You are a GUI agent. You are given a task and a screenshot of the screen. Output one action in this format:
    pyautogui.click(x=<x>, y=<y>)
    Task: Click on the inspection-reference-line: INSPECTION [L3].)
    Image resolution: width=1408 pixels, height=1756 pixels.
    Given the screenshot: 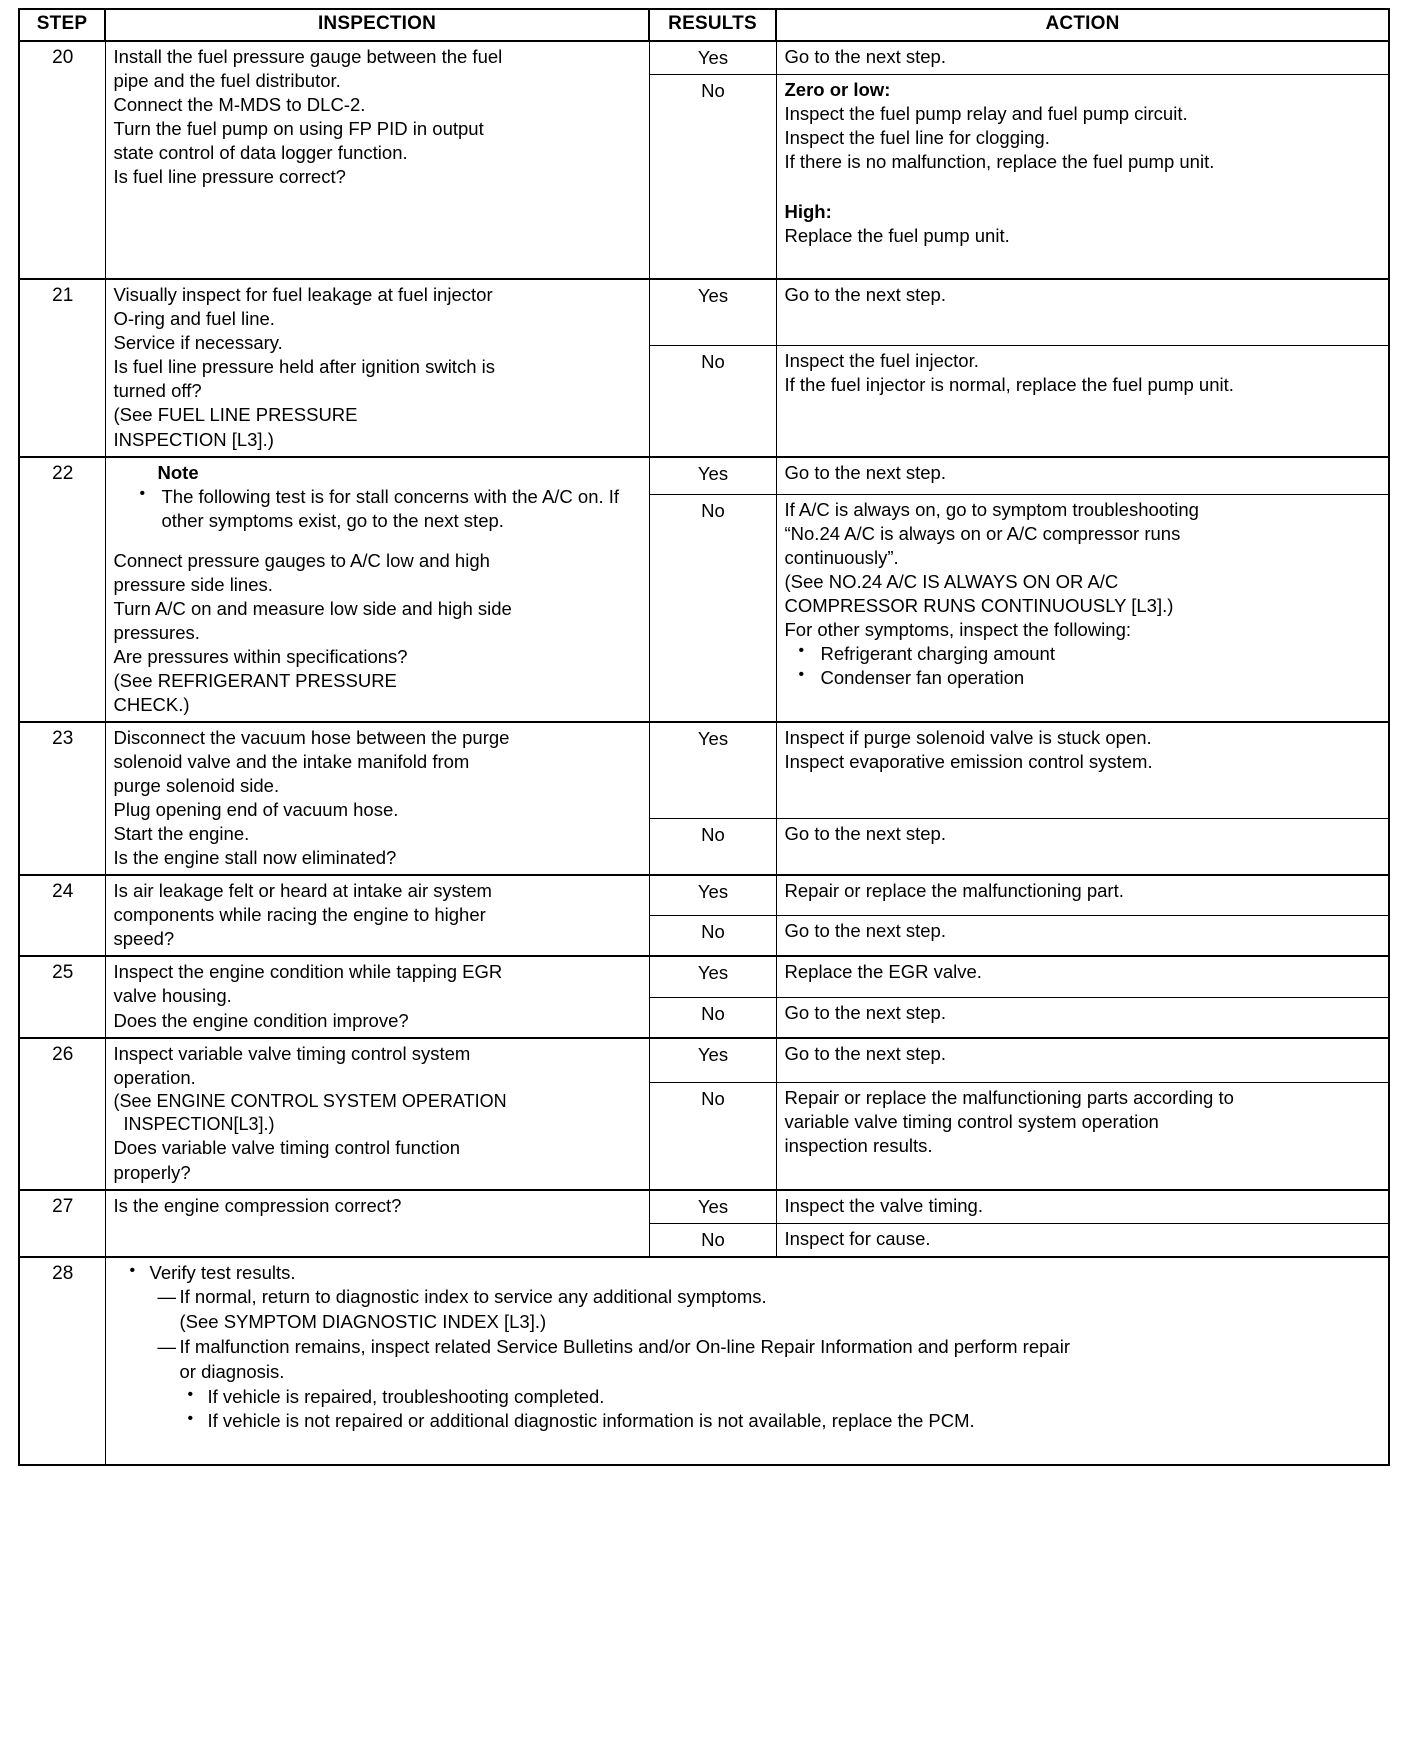 What is the action you would take?
    pyautogui.click(x=193, y=439)
    